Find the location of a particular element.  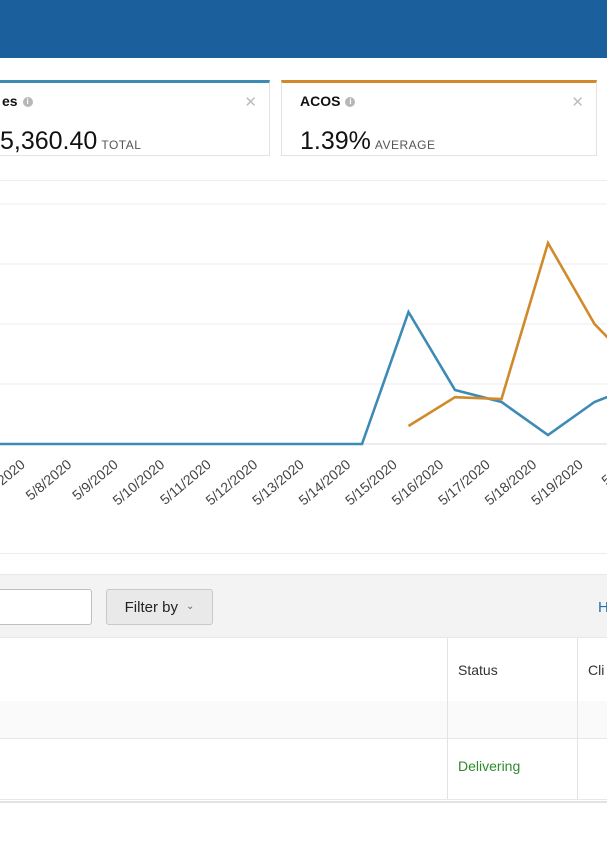

filter-by-button: Filter by ⌄ is located at coordinates (159, 607).